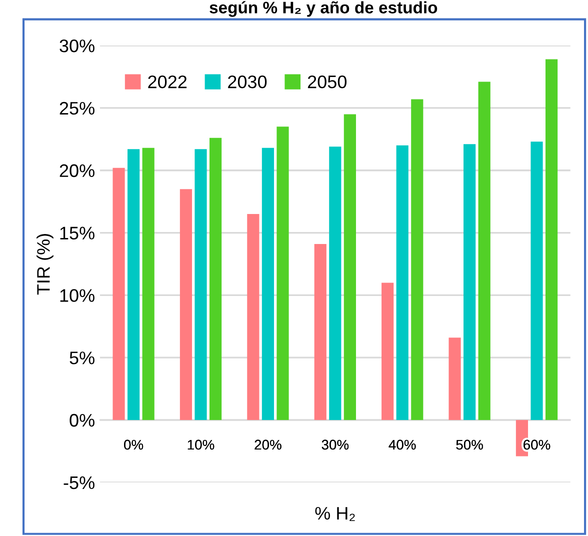 This screenshot has height=536, width=588. What do you see at coordinates (77, 171) in the screenshot?
I see `y-tick-label: 20%` at bounding box center [77, 171].